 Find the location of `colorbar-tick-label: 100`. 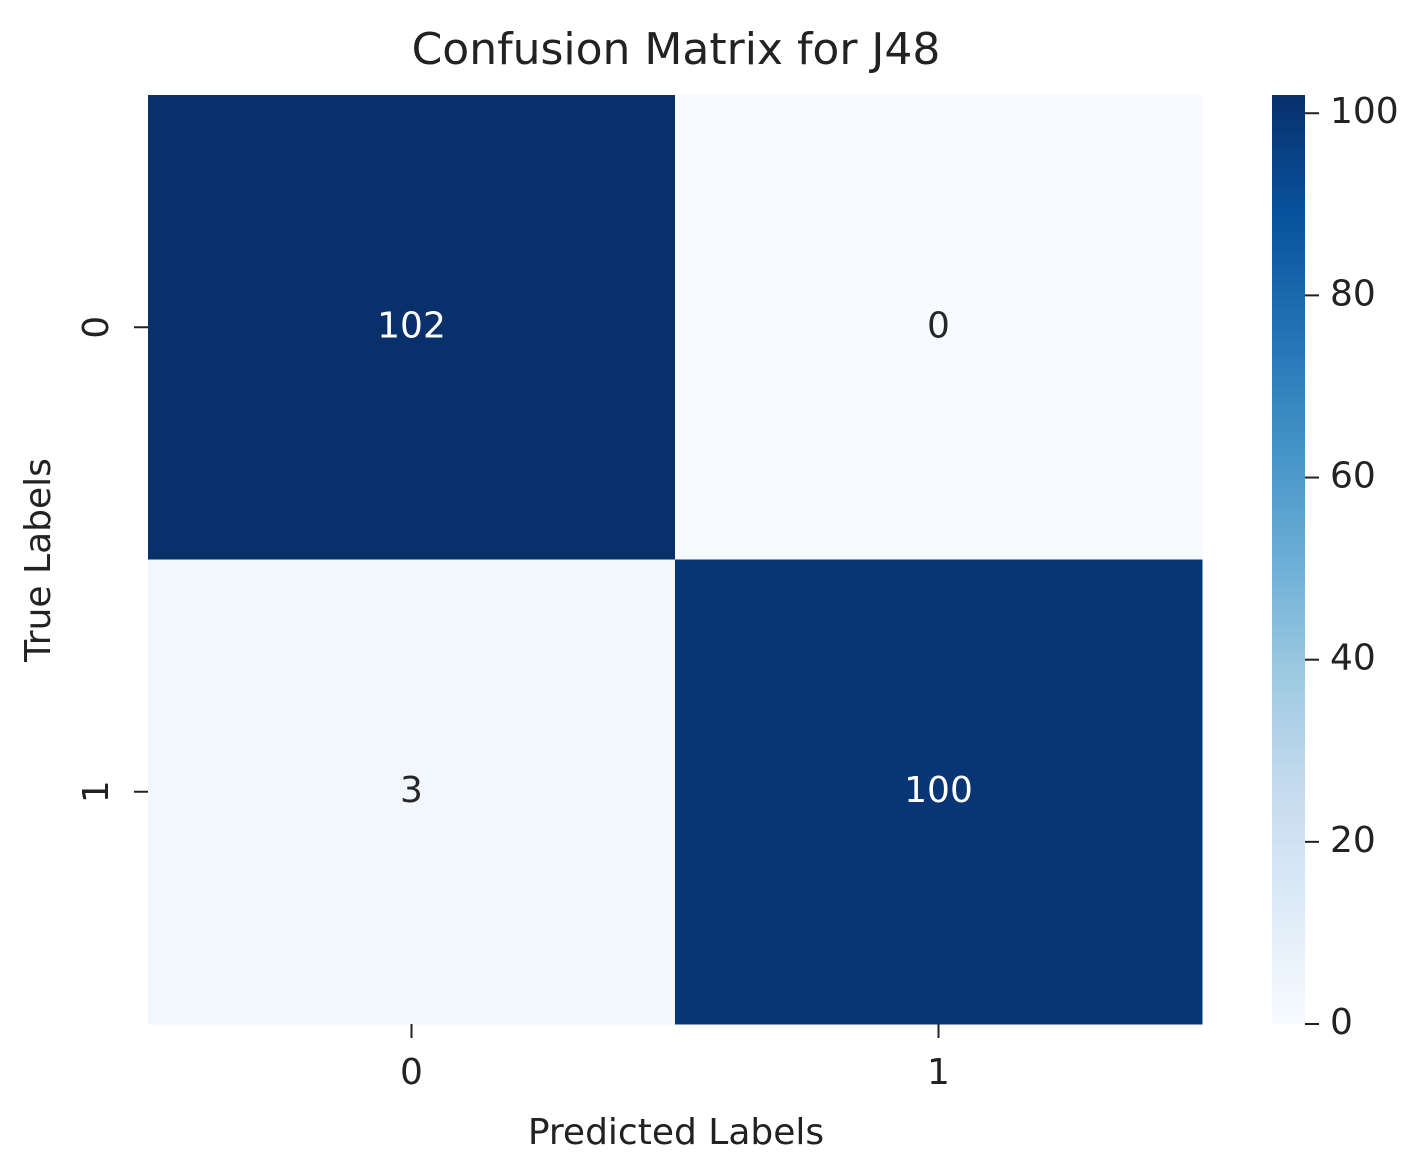

colorbar-tick-label: 100 is located at coordinates (1364, 111).